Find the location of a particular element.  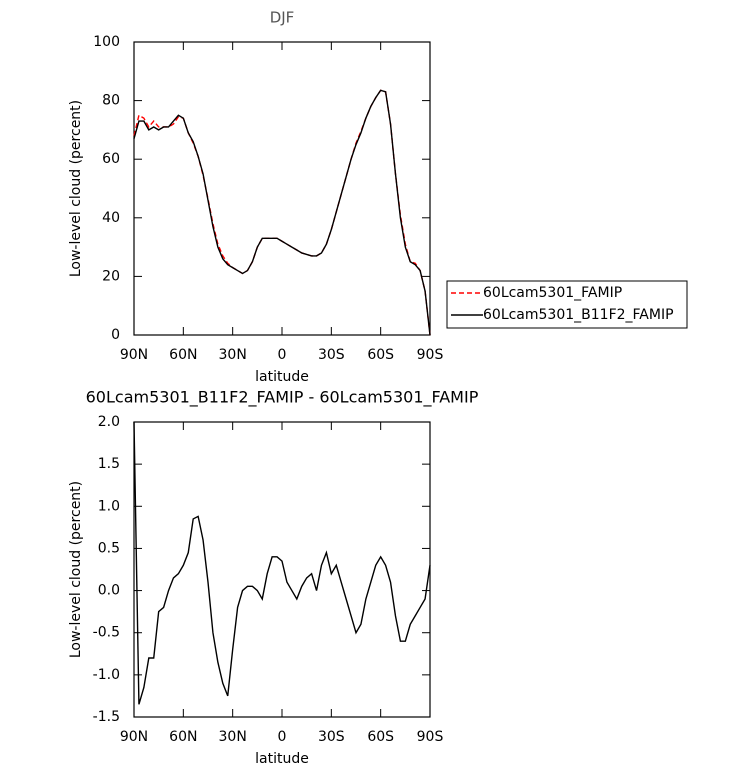

y-tick-label: 1.5 is located at coordinates (109, 464).